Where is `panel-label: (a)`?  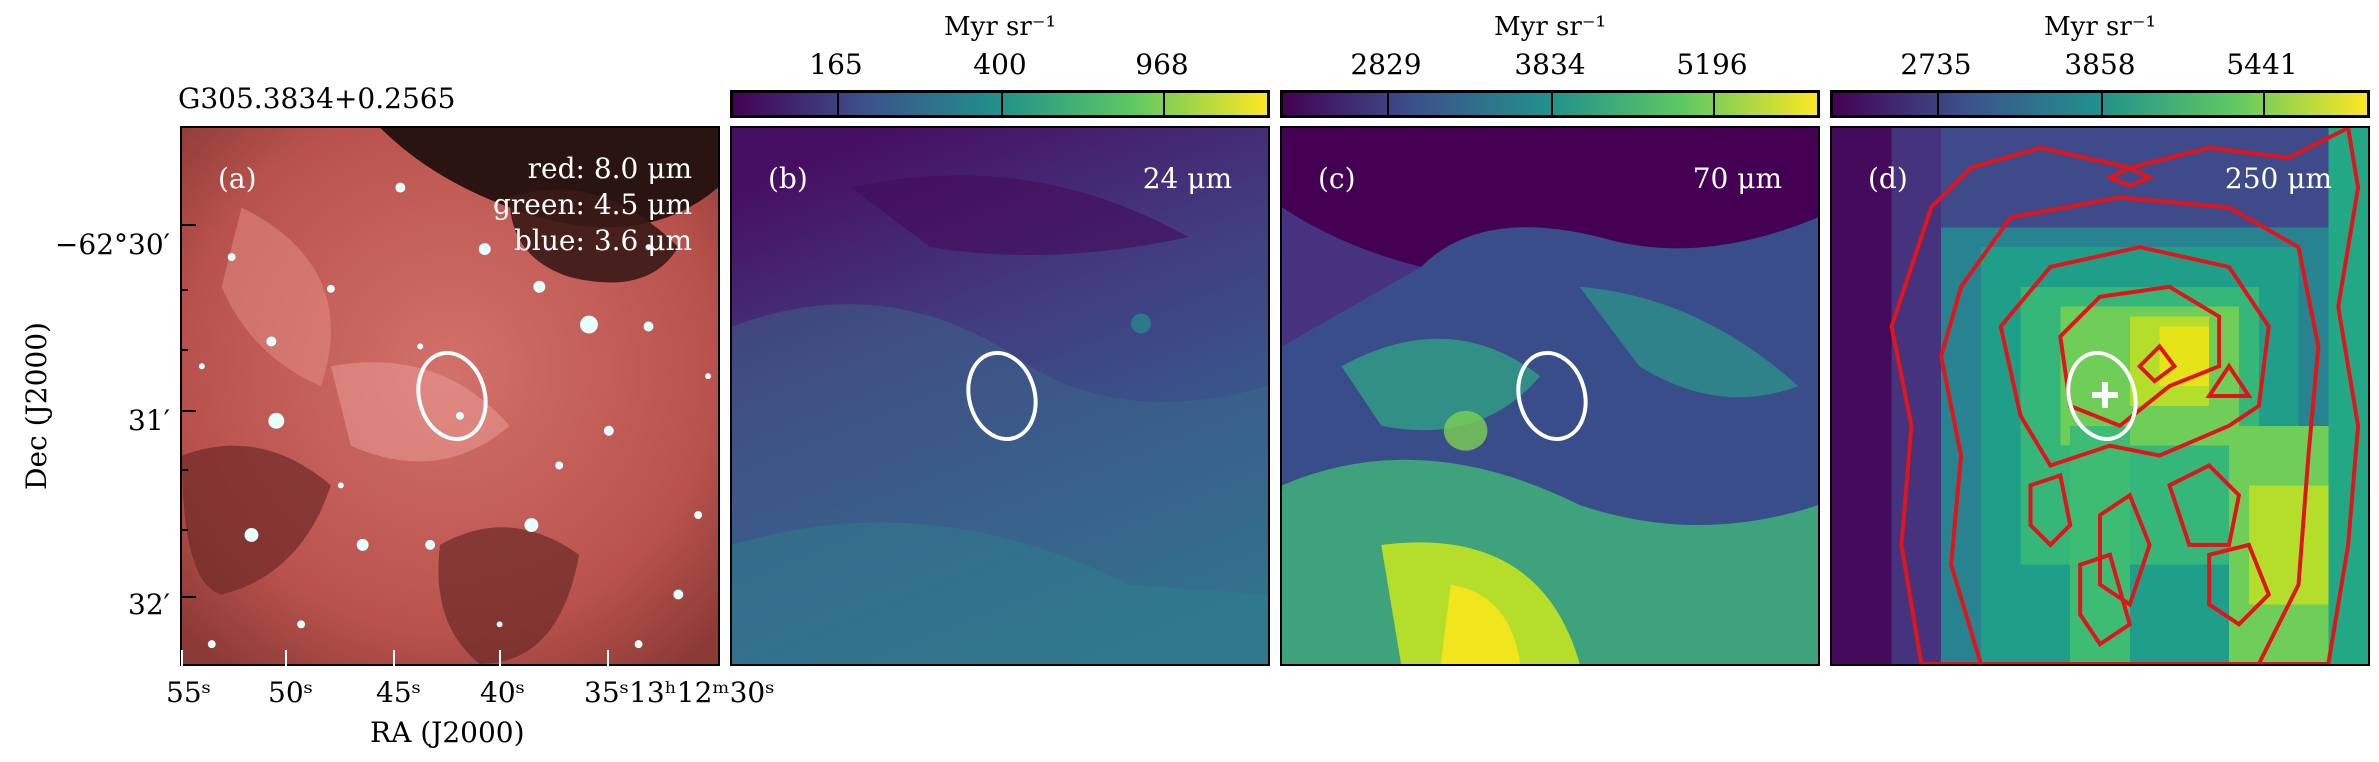 panel-label: (a) is located at coordinates (237, 178).